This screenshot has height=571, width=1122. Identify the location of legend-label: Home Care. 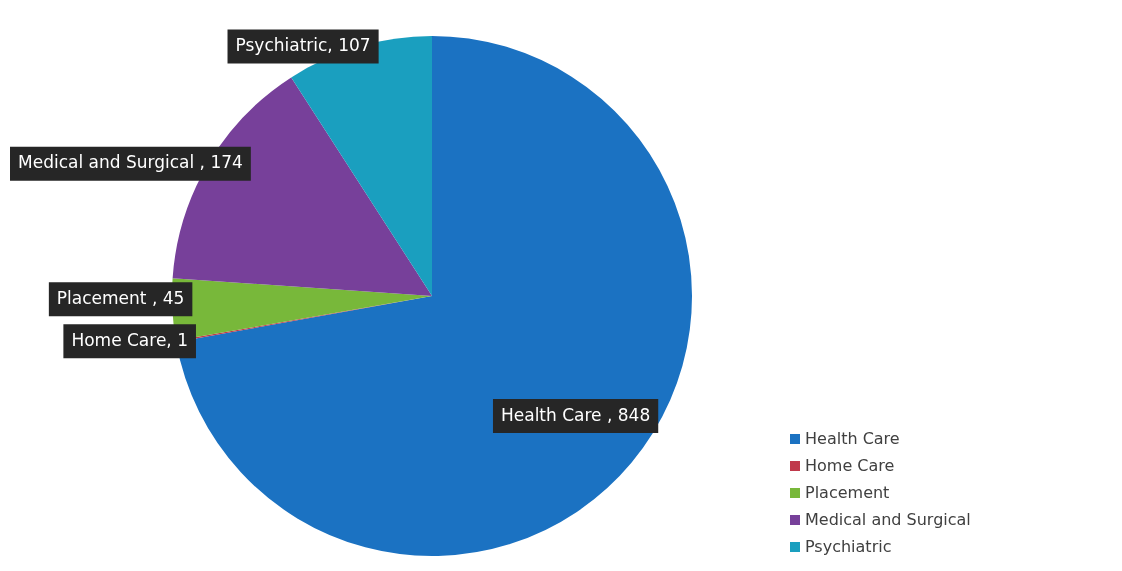
(850, 466).